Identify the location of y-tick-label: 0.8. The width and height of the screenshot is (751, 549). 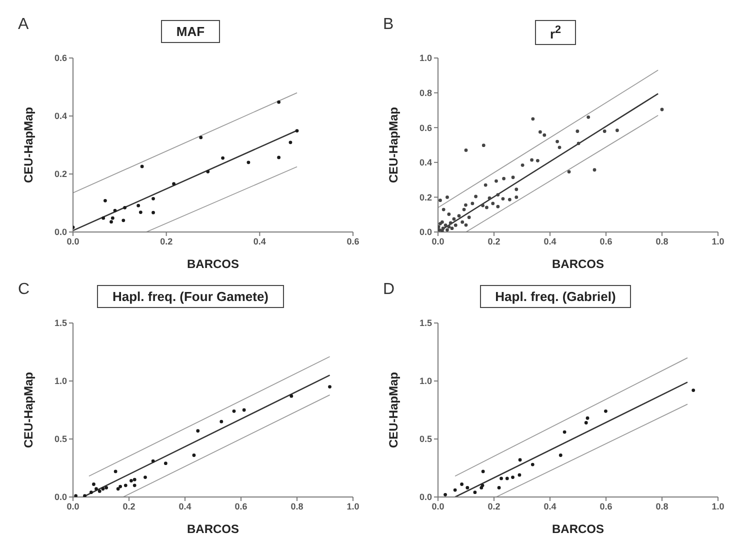
(425, 93).